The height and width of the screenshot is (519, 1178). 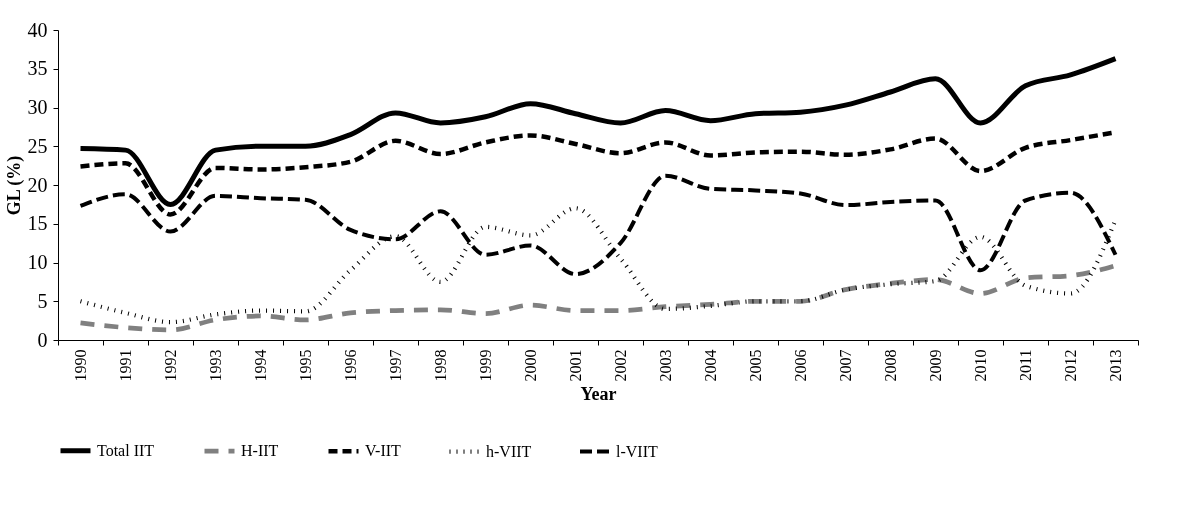 I want to click on y-tick-label: 30, so click(x=37, y=107).